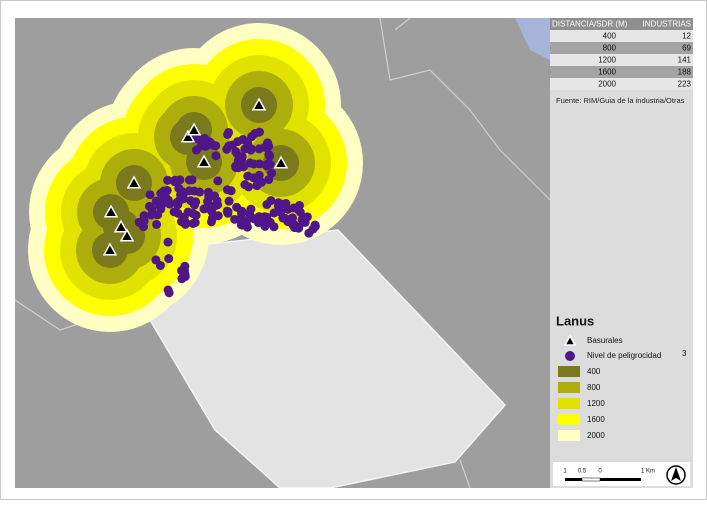 The width and height of the screenshot is (707, 505). I want to click on legend-dot, so click(570, 356).